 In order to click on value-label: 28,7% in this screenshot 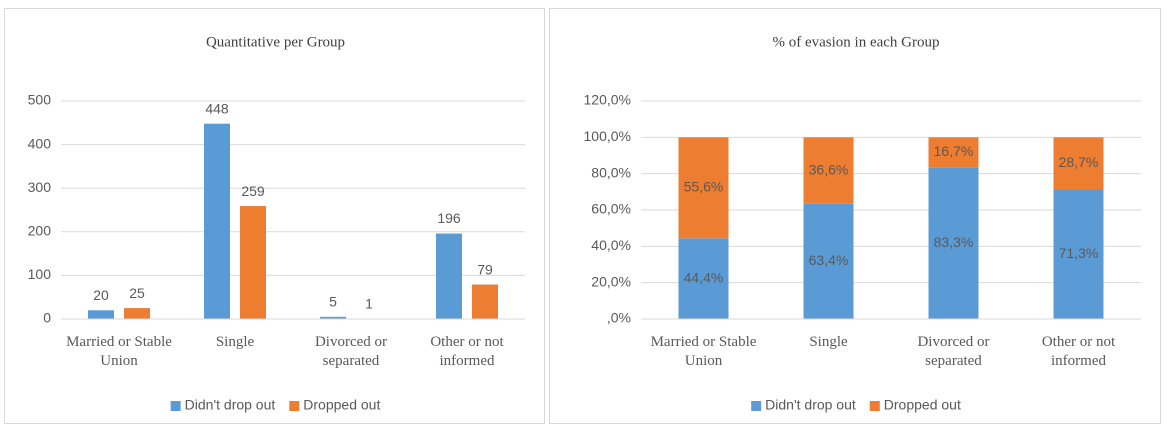, I will do `click(1079, 162)`.